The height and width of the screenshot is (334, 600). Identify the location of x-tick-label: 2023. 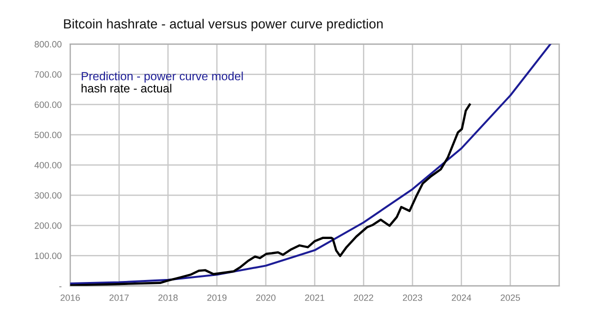
(412, 297).